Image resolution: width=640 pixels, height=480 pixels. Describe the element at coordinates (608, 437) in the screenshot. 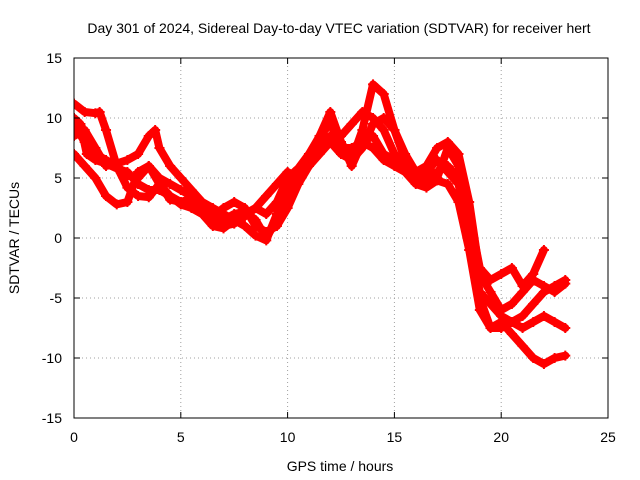

I see `x-tick-label: 25` at that location.